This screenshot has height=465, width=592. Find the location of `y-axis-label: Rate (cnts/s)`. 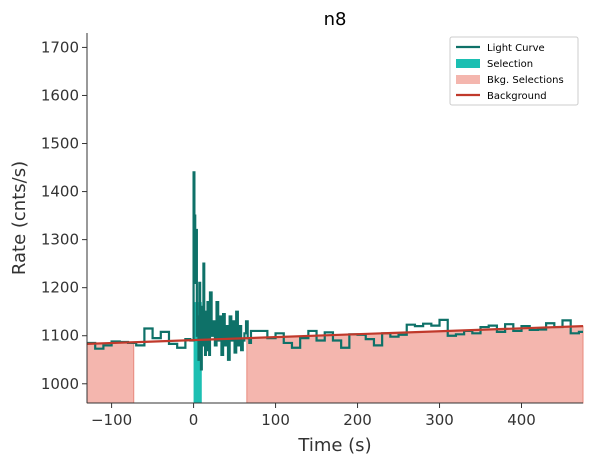

y-axis-label: Rate (cnts/s) is located at coordinates (19, 218).